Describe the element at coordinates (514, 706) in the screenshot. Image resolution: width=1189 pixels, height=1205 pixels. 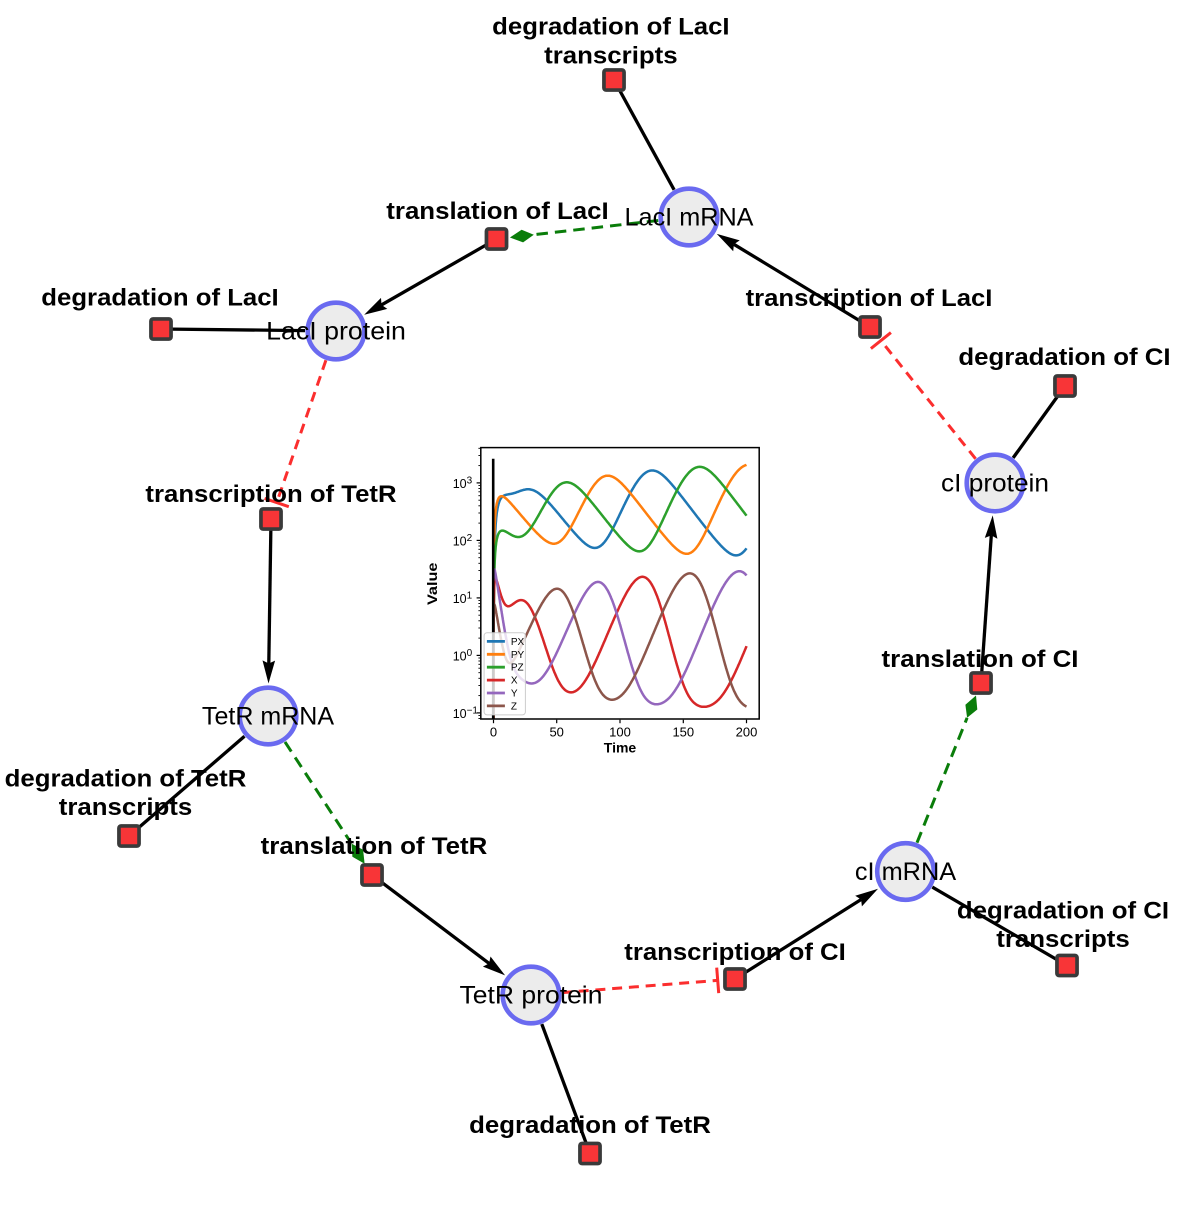
I see `svg-text: Z` at that location.